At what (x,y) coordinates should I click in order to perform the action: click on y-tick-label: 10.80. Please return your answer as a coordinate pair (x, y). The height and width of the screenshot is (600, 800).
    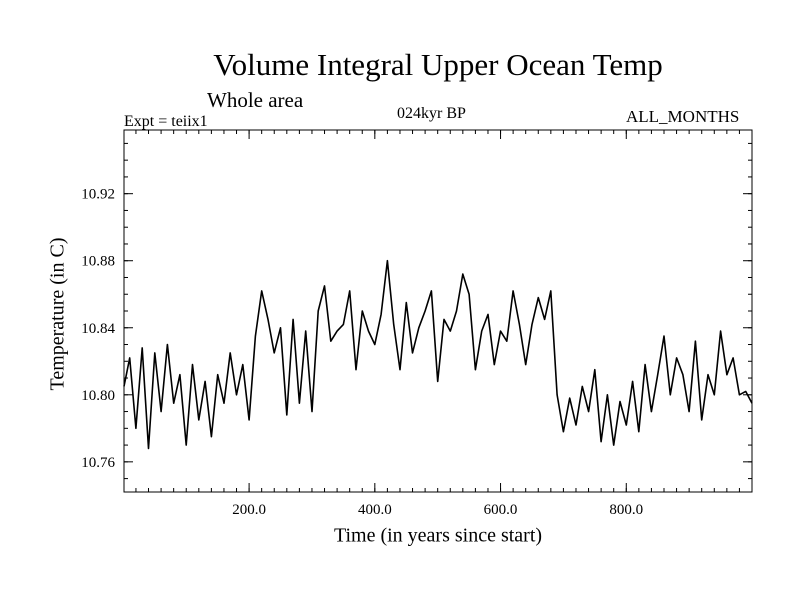
    Looking at the image, I should click on (98, 396).